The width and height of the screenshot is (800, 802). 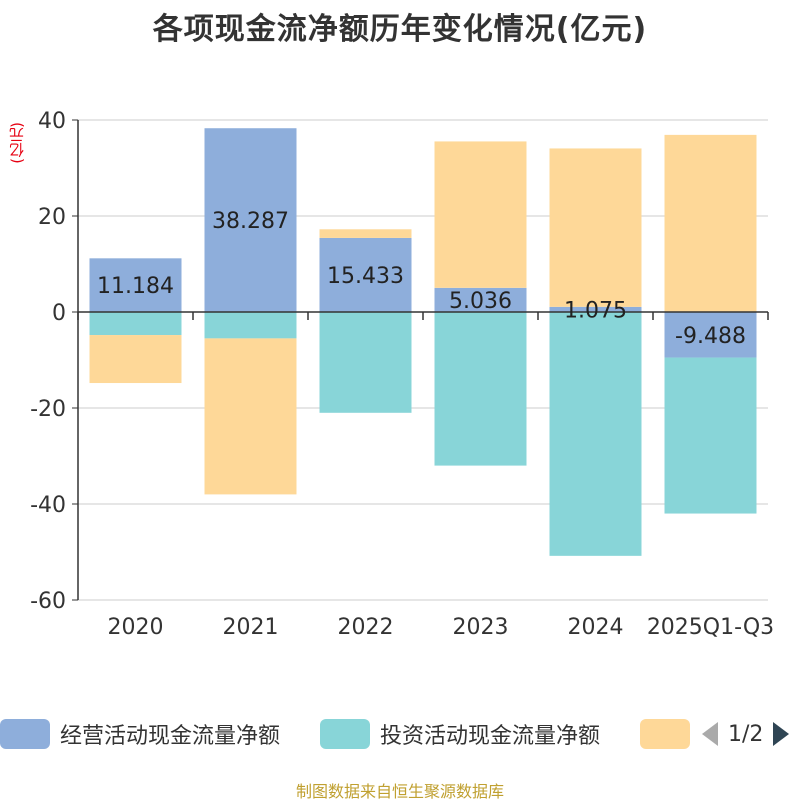 I want to click on y-tick-label: 40, so click(x=52, y=121).